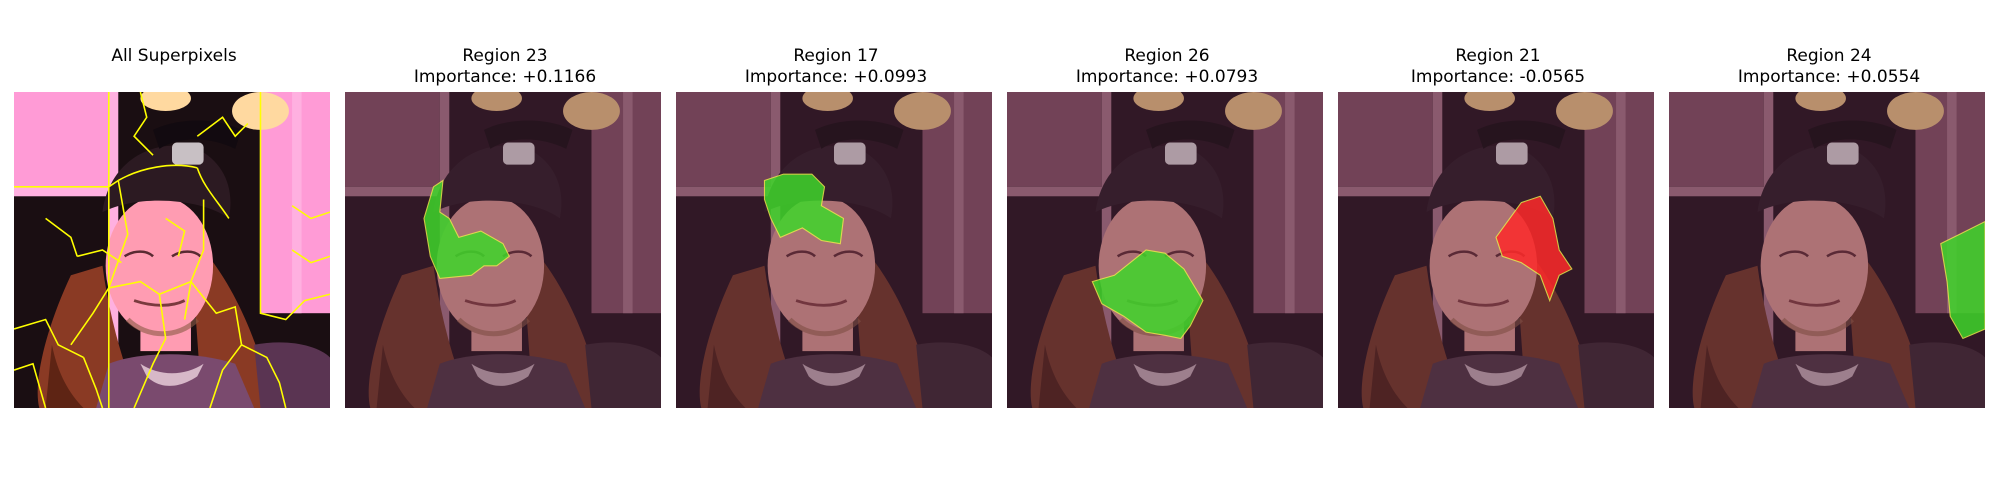 This screenshot has height=500, width=2000. I want to click on panel-region-23: Region 23 Importance: +0.1166, so click(505, 210).